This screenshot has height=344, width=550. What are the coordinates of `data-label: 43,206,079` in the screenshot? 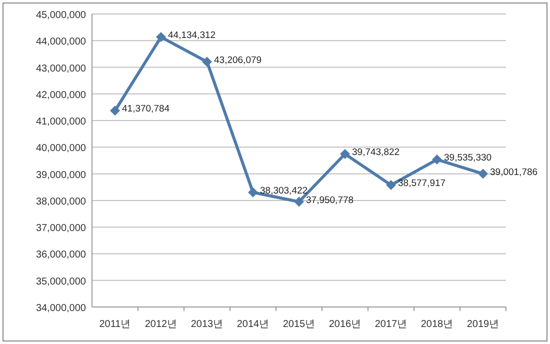 It's located at (238, 60).